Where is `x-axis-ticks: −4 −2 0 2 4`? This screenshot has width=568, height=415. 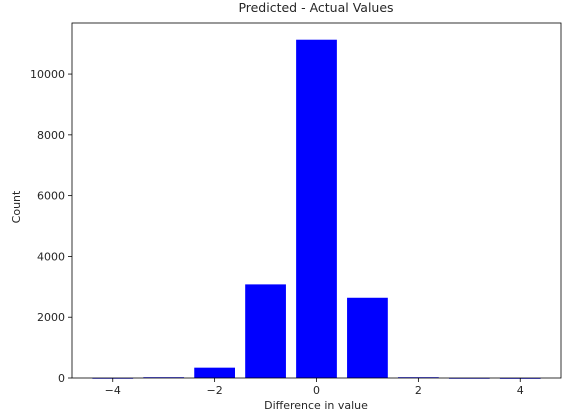 x-axis-ticks: −4 −2 0 2 4 is located at coordinates (314, 387).